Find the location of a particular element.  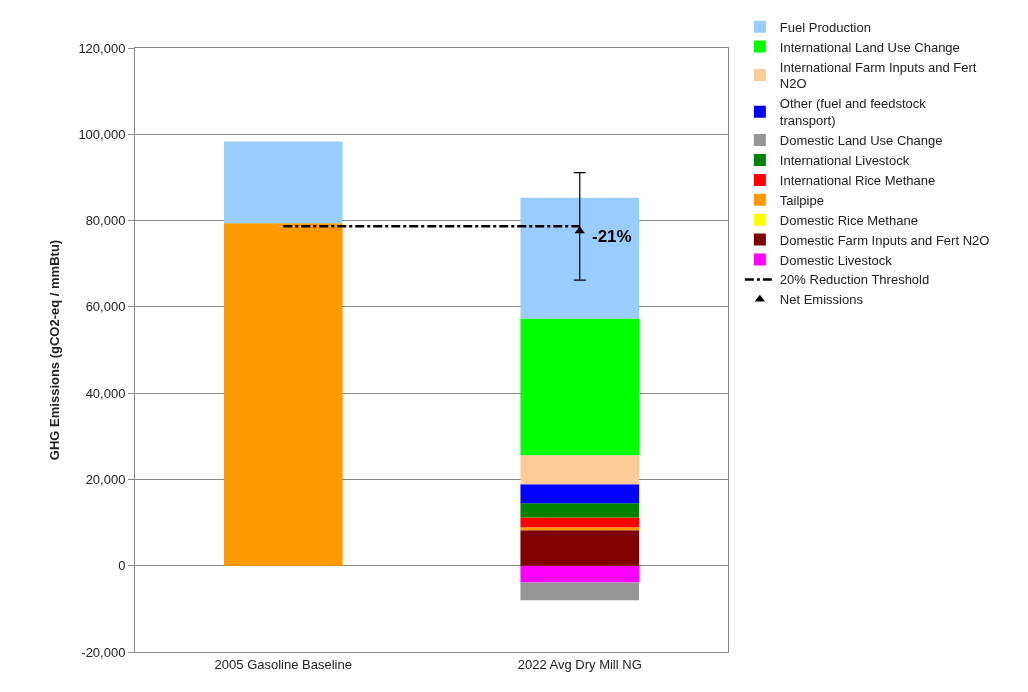

y-tick-label: 20,000 is located at coordinates (105, 479).